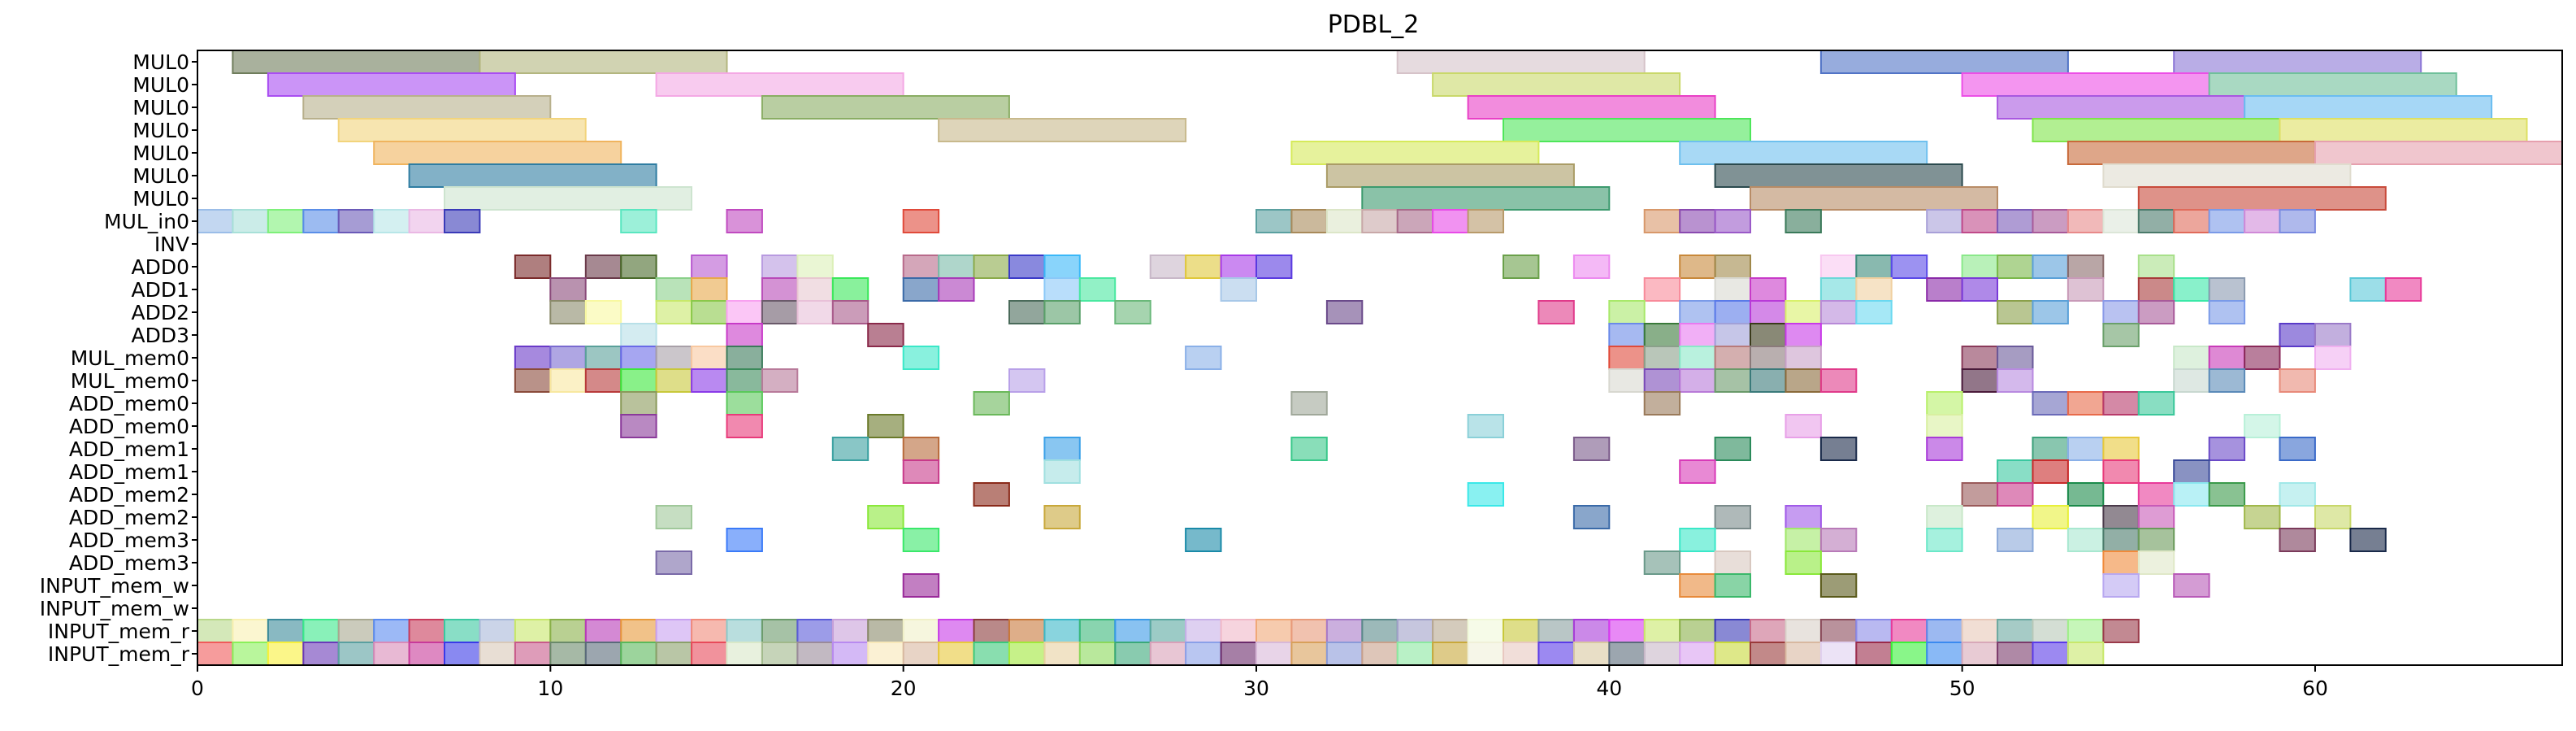 This screenshot has height=731, width=2576. I want to click on x-tick-label: 60, so click(2315, 689).